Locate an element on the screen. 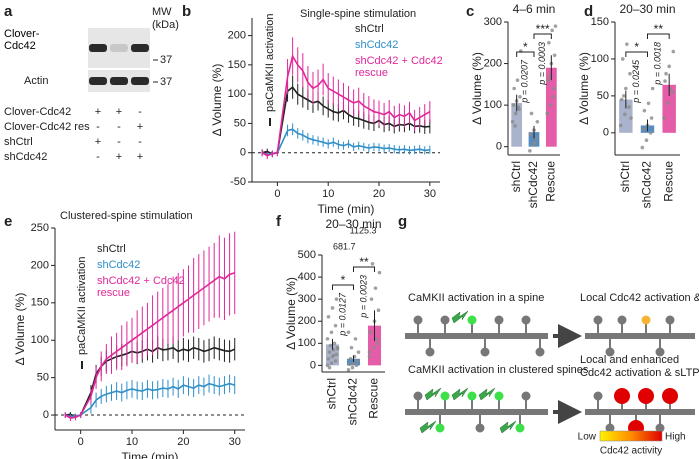 This screenshot has height=459, width=699. x-tick-label: shCtrl is located at coordinates (625, 176).